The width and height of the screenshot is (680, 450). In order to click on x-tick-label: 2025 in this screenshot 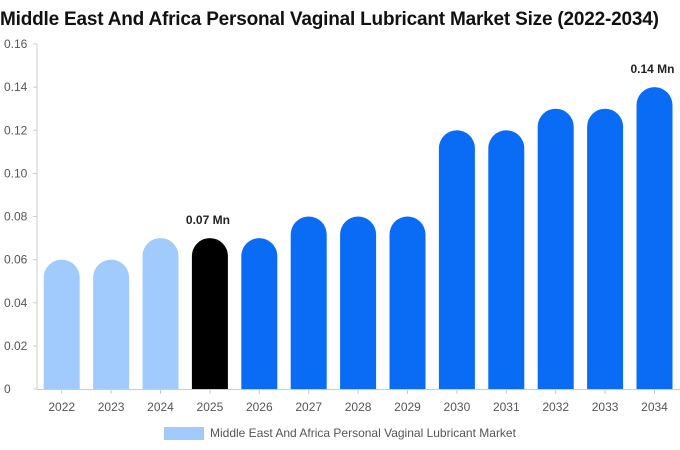, I will do `click(210, 407)`.